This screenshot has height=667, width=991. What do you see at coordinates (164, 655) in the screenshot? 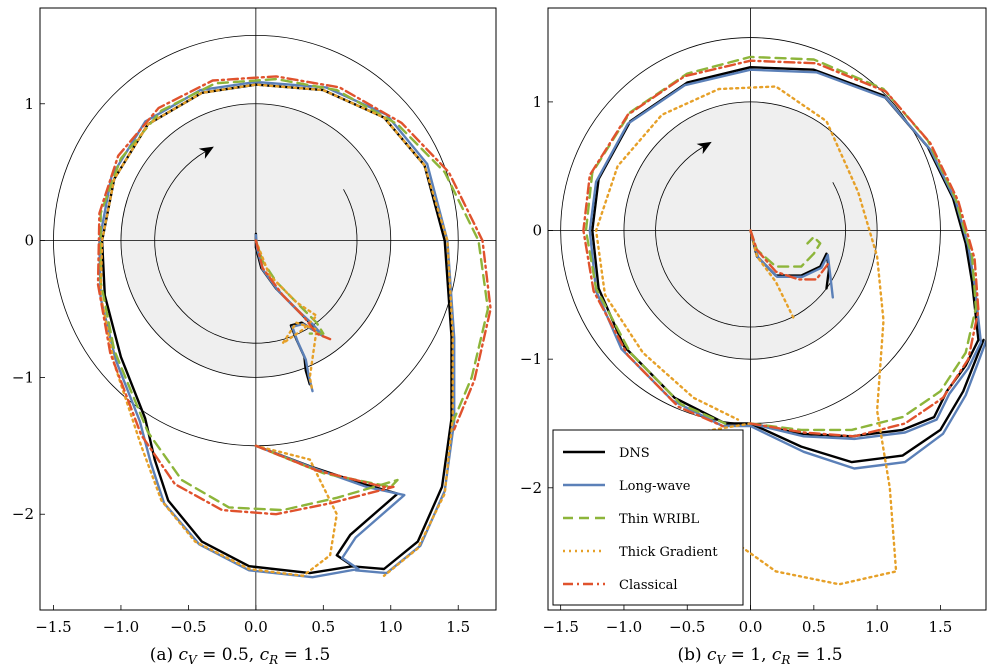
I see `caption-prefix: (a)` at bounding box center [164, 655].